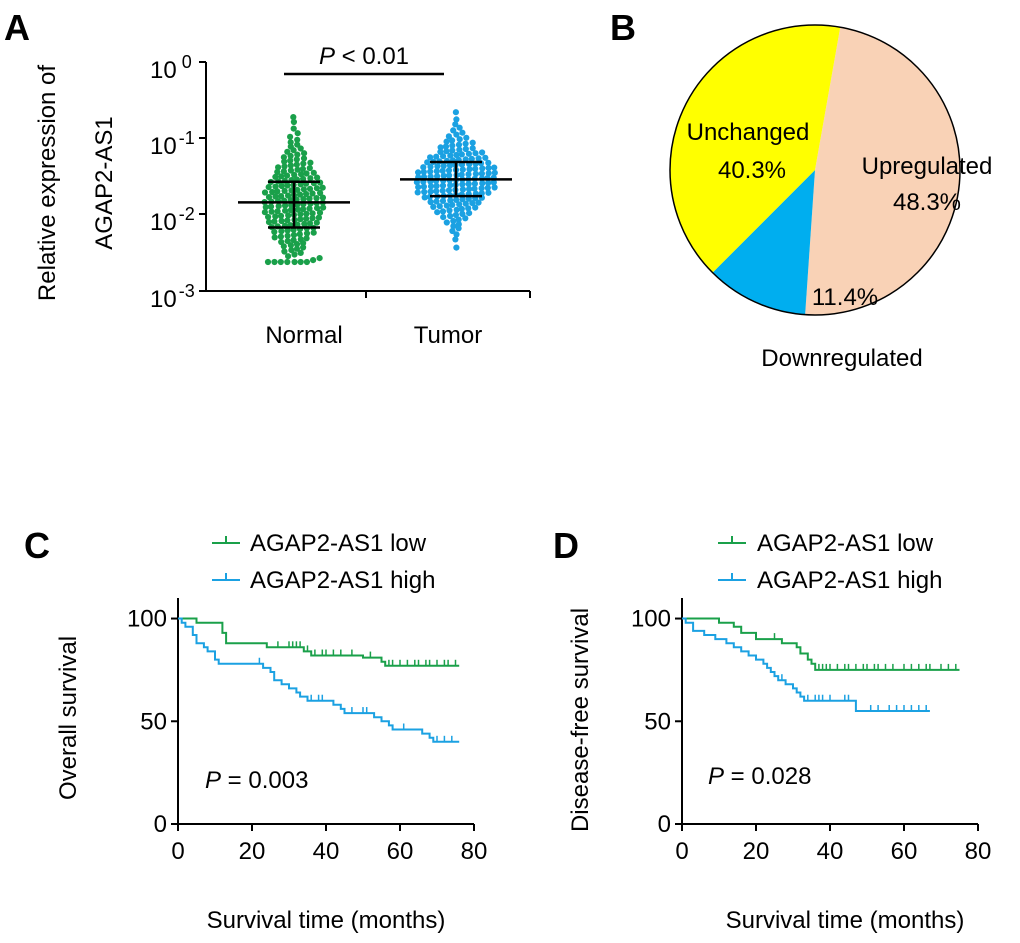  Describe the element at coordinates (47, 183) in the screenshot. I see `panel-a-ylabel-line1: Relative expression of` at that location.